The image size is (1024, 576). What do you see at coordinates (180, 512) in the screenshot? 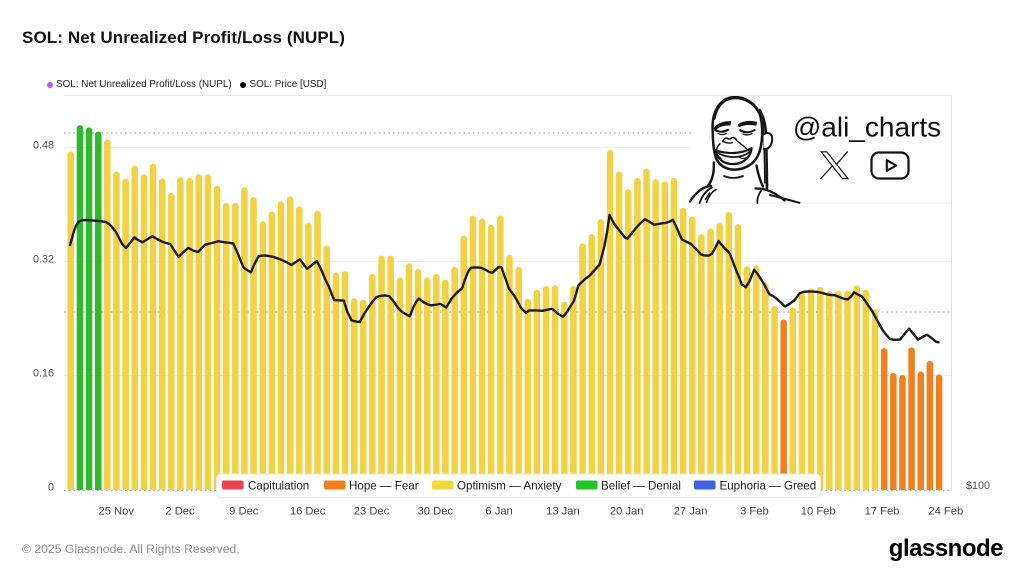
I see `svg-text: 2 Dec` at bounding box center [180, 512].